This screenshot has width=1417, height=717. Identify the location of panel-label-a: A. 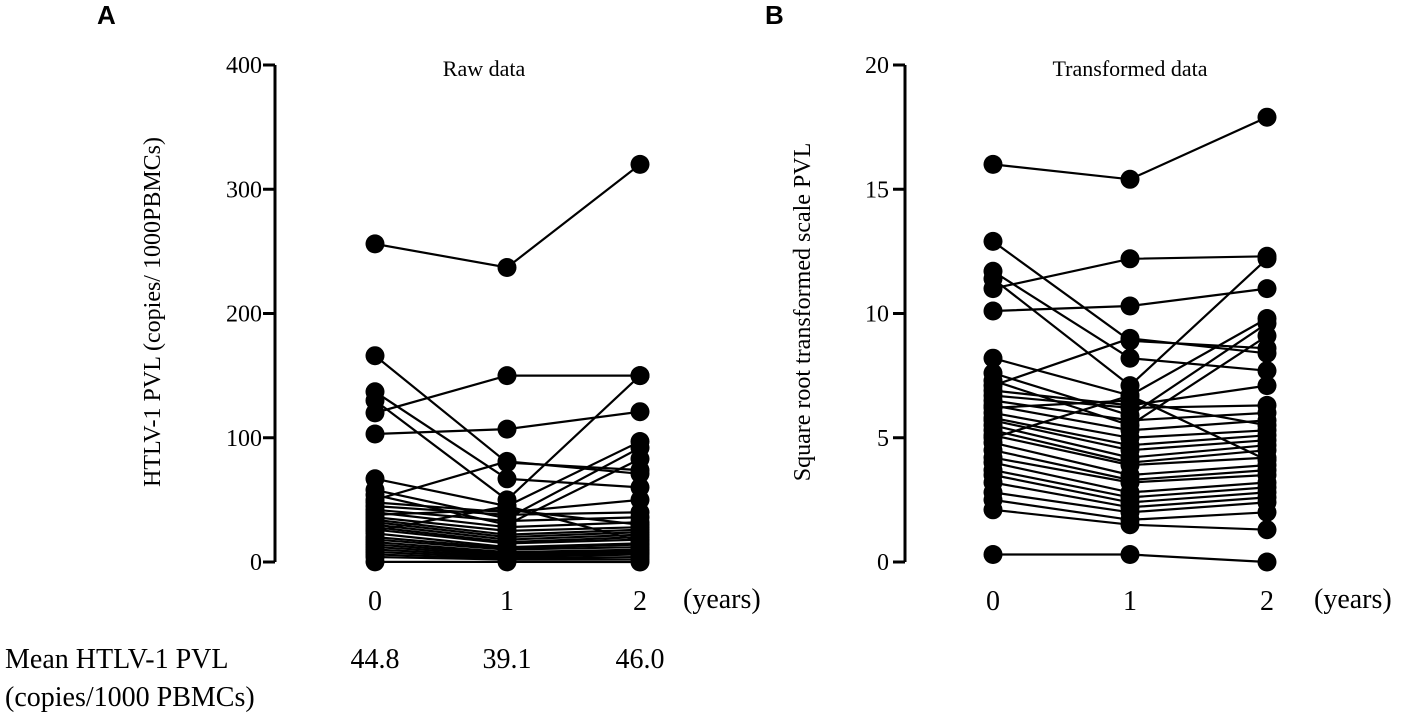
(106, 15).